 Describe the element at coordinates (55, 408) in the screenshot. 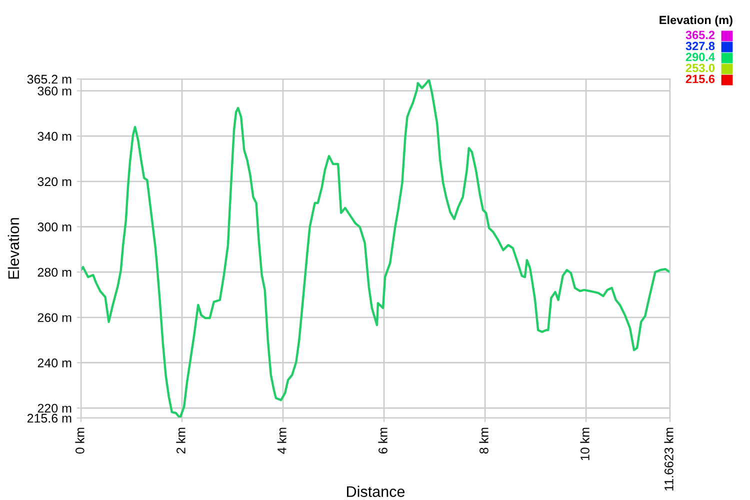

I see `y-tick-label: 220 m` at that location.